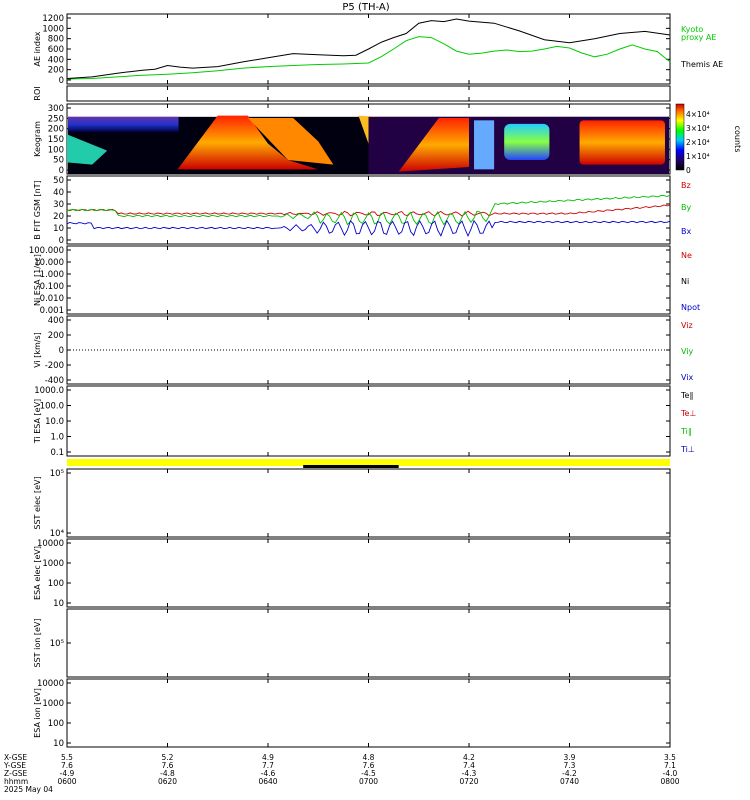  Describe the element at coordinates (268, 773) in the screenshot. I see `coord-value: -4.6` at that location.